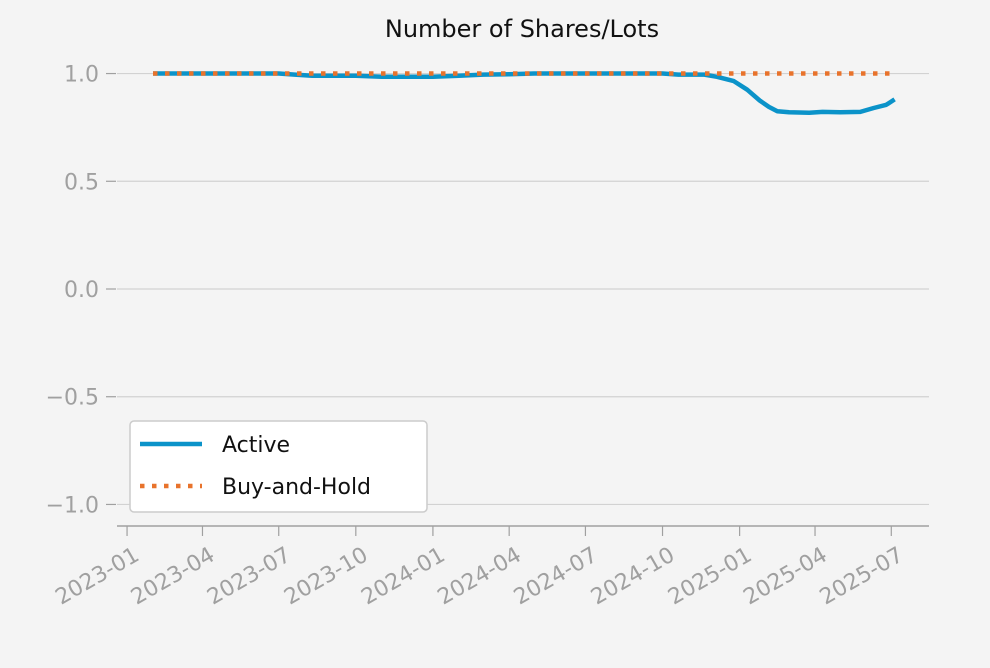 The image size is (990, 668). I want to click on y-axis: 1.0 0.5 0.0 −0.5 −1.0, so click(81, 290).